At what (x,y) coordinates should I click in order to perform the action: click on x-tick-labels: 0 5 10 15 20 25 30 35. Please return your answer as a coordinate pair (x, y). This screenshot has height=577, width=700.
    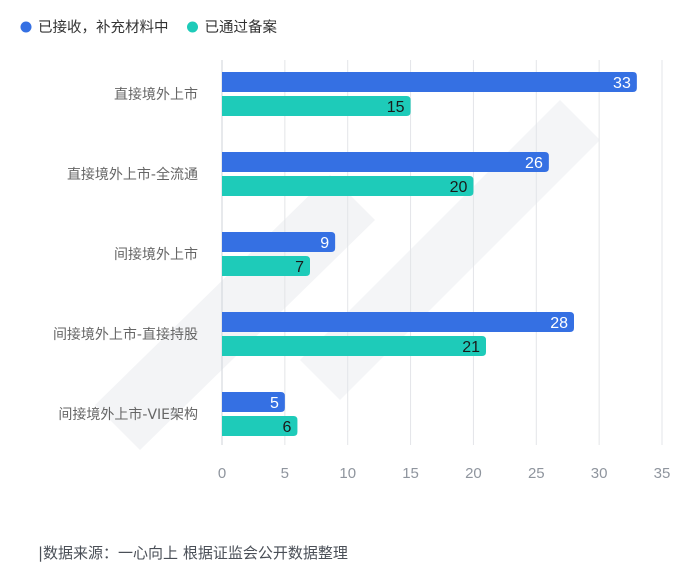
    Looking at the image, I should click on (444, 473).